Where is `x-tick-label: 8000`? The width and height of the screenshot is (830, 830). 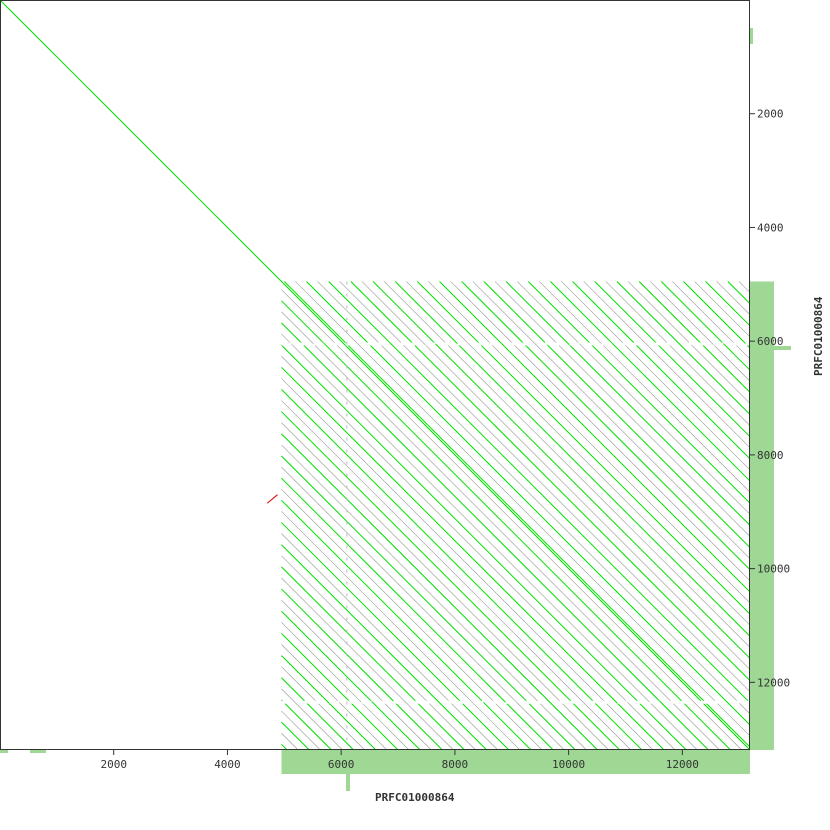 x-tick-label: 8000 is located at coordinates (455, 764).